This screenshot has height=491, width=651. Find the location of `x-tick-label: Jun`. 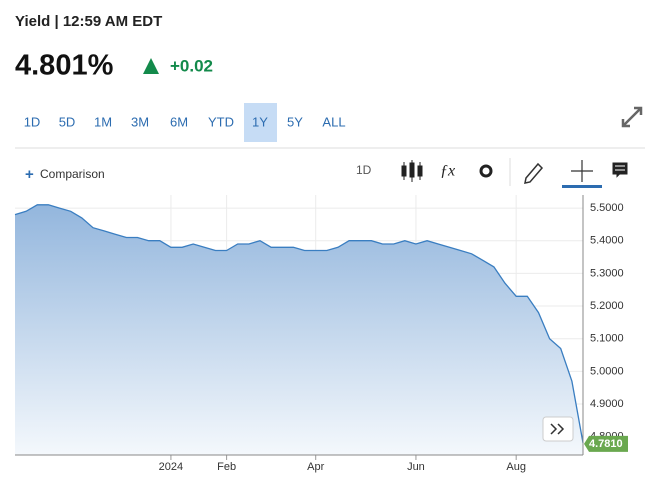

x-tick-label: Jun is located at coordinates (416, 467).